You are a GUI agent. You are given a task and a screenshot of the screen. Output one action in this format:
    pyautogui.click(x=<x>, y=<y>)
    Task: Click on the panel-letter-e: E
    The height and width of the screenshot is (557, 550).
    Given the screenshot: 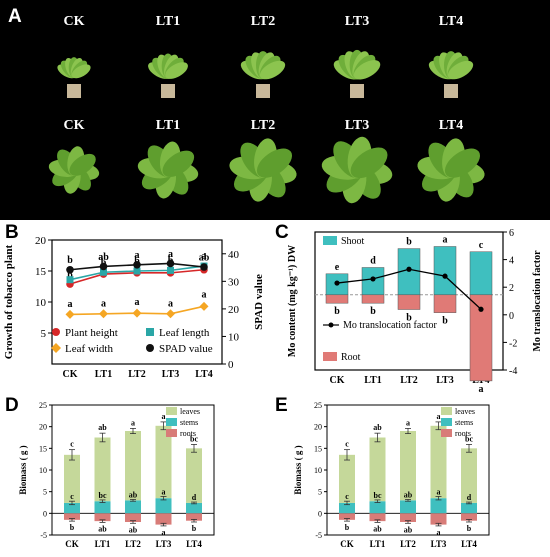 What is the action you would take?
    pyautogui.click(x=281, y=405)
    